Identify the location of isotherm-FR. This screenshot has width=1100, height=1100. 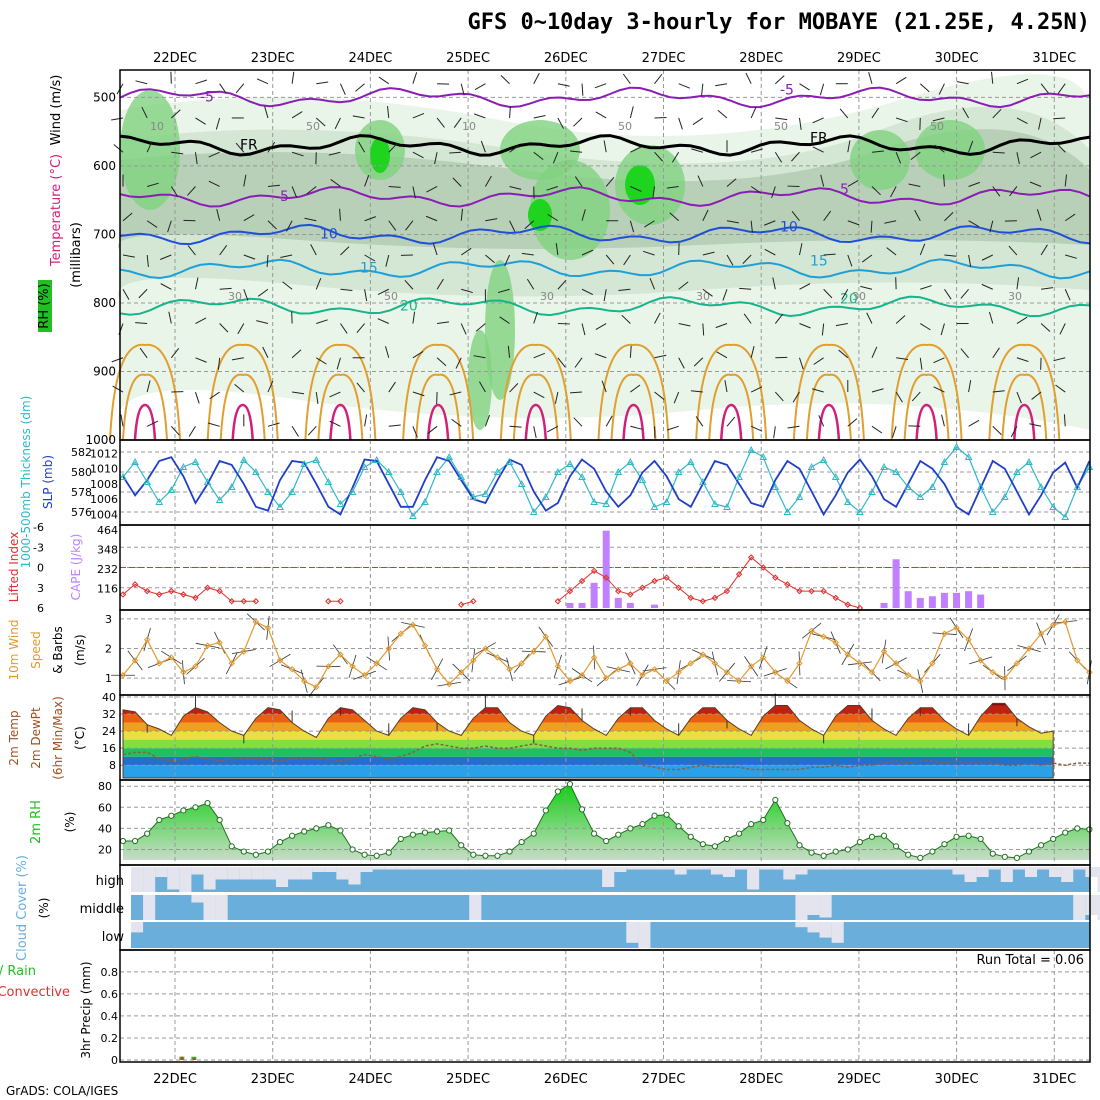
(605, 145).